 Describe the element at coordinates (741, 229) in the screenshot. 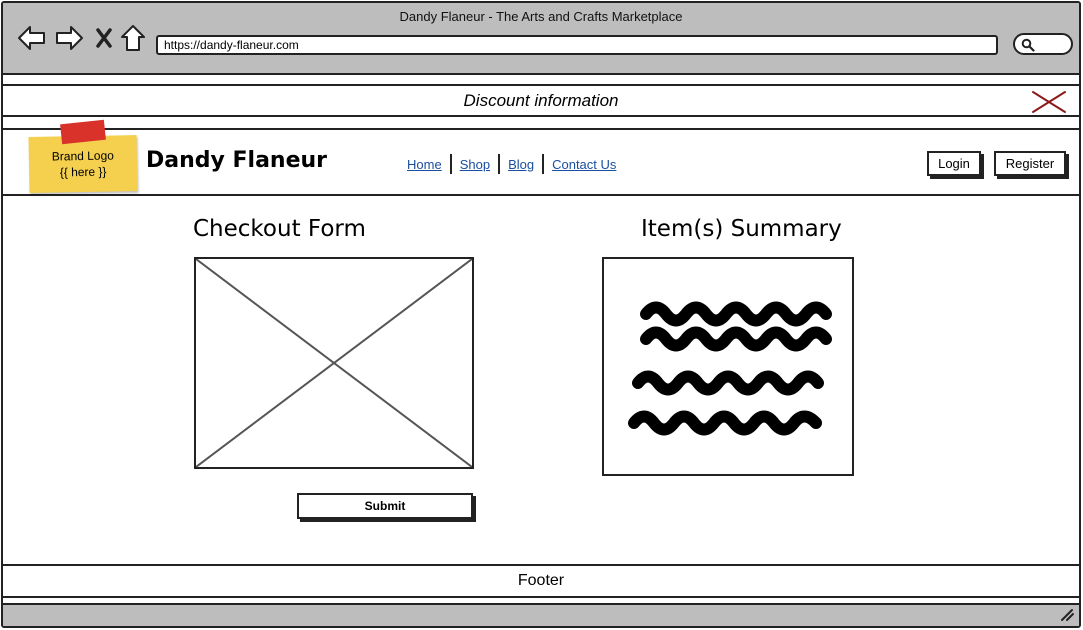

I see `item-summary-title: Item(s) Summary` at that location.